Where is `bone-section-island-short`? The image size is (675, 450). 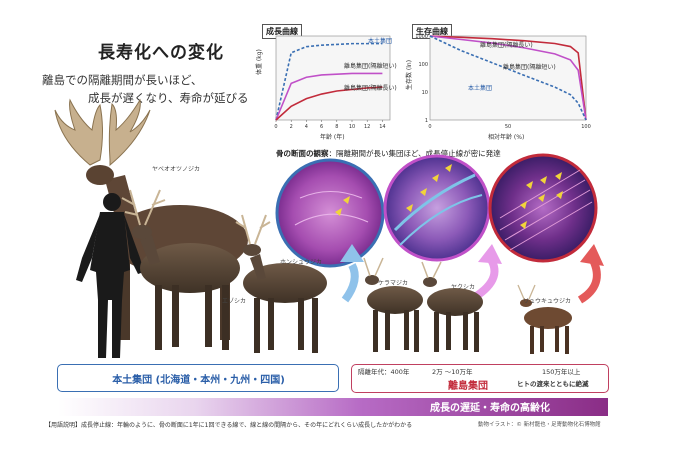 bone-section-island-short is located at coordinates (437, 208).